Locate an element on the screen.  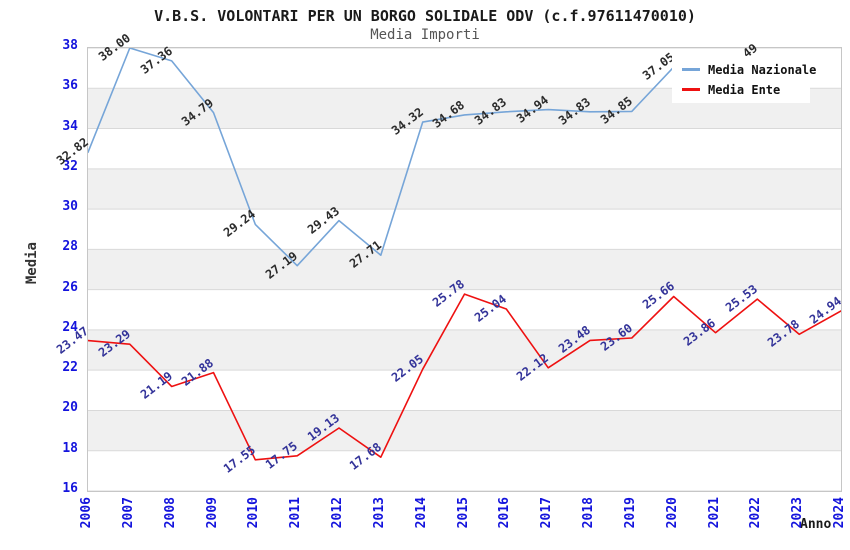
x-tick-label: 2023 is located at coordinates (798, 513).